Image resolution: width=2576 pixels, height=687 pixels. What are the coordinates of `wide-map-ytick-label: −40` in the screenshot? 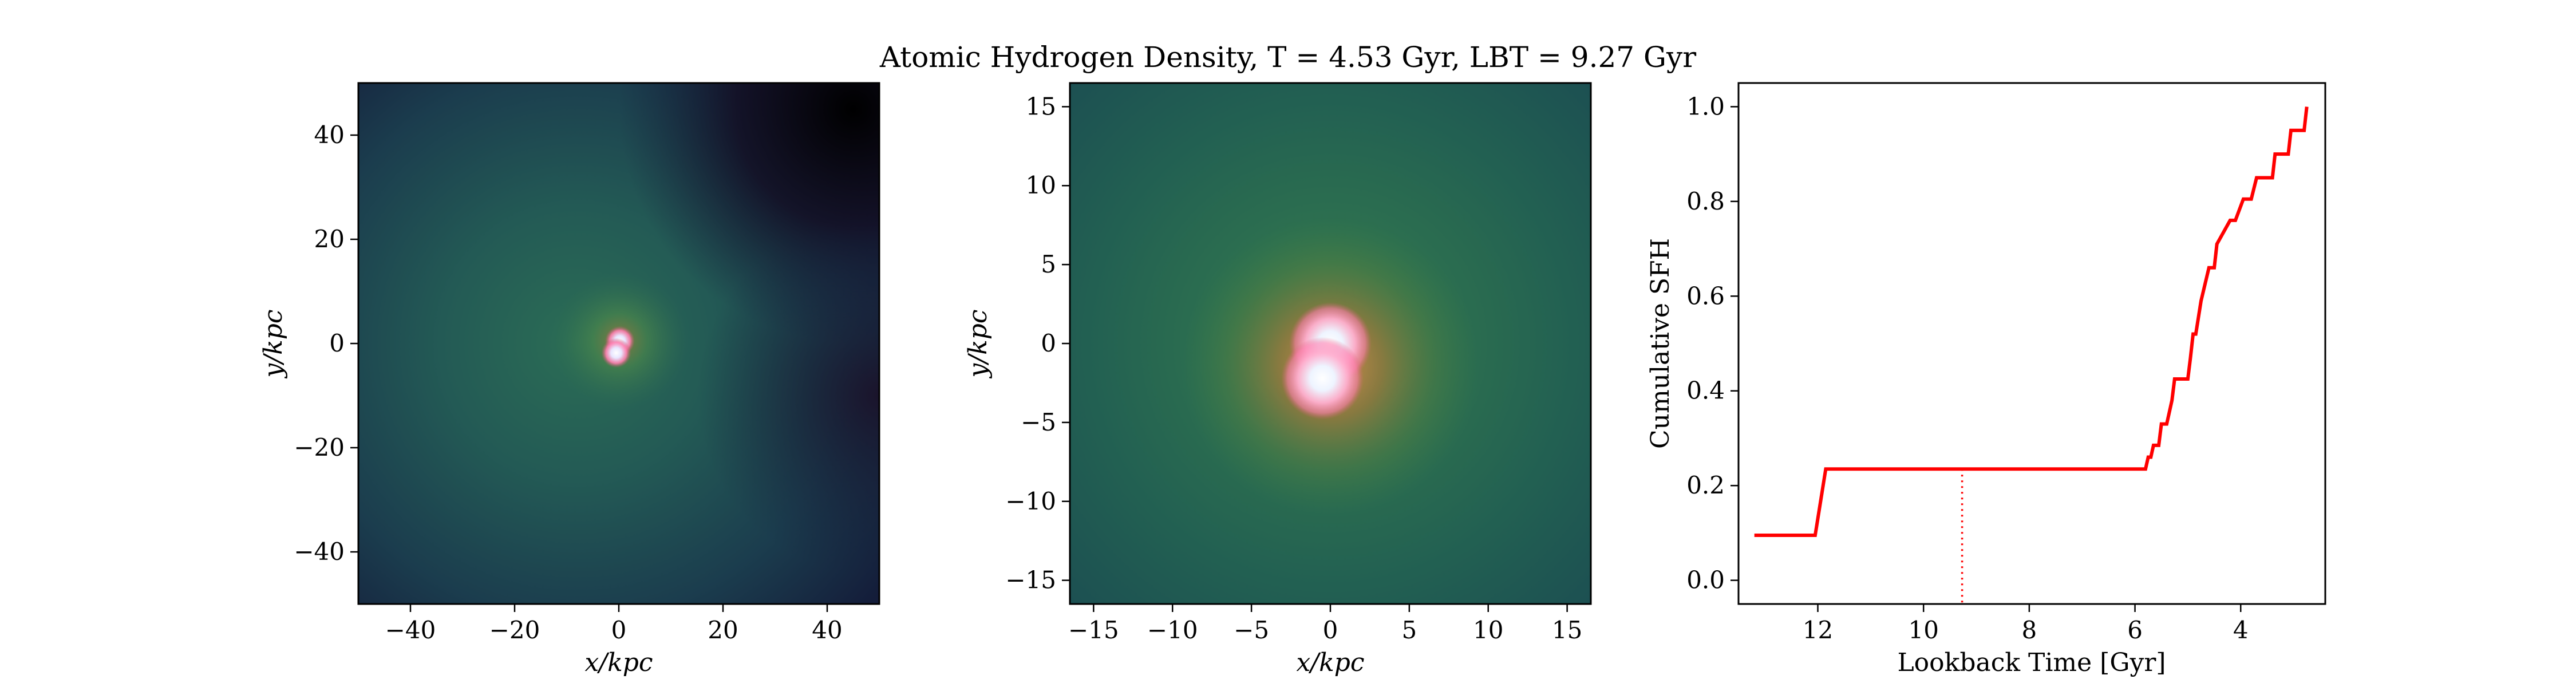 It's located at (319, 552).